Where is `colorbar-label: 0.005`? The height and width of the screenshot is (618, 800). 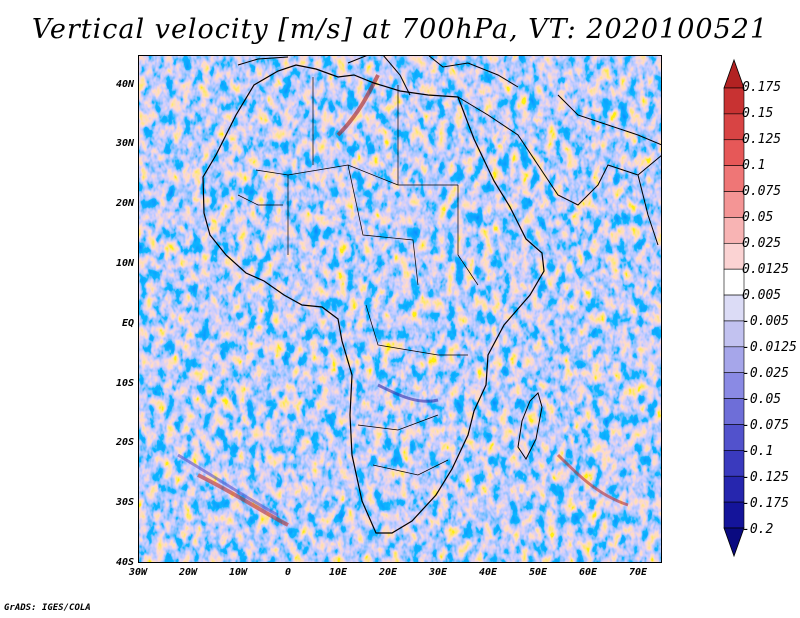 colorbar-label: 0.005 is located at coordinates (762, 295).